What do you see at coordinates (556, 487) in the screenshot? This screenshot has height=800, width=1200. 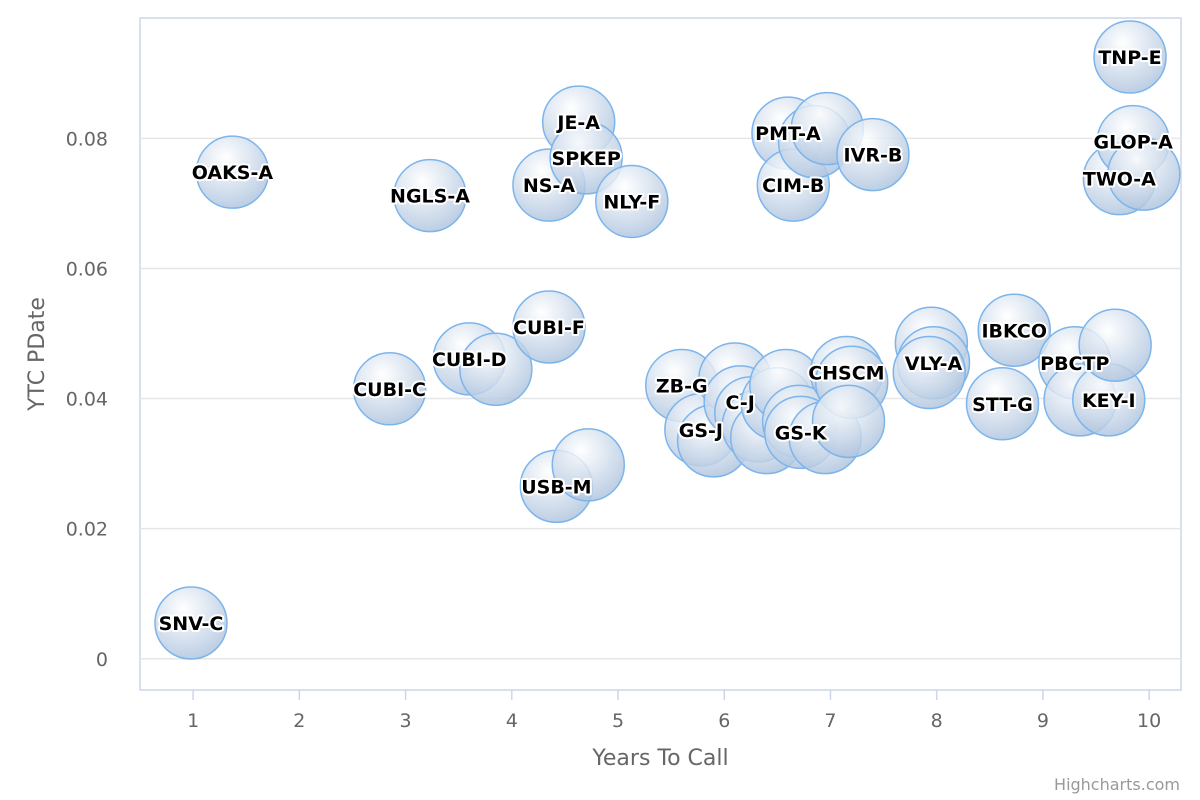 I see `bubble-data-label: USB-M` at bounding box center [556, 487].